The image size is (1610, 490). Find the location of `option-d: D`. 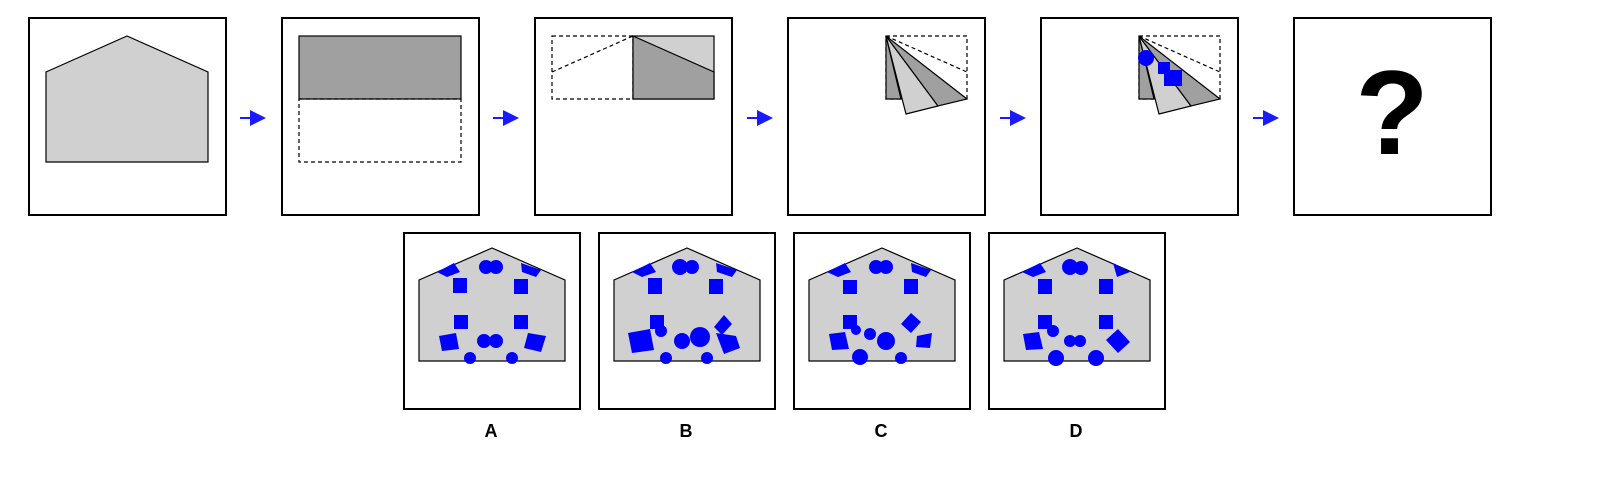

option-d: D is located at coordinates (1077, 336).